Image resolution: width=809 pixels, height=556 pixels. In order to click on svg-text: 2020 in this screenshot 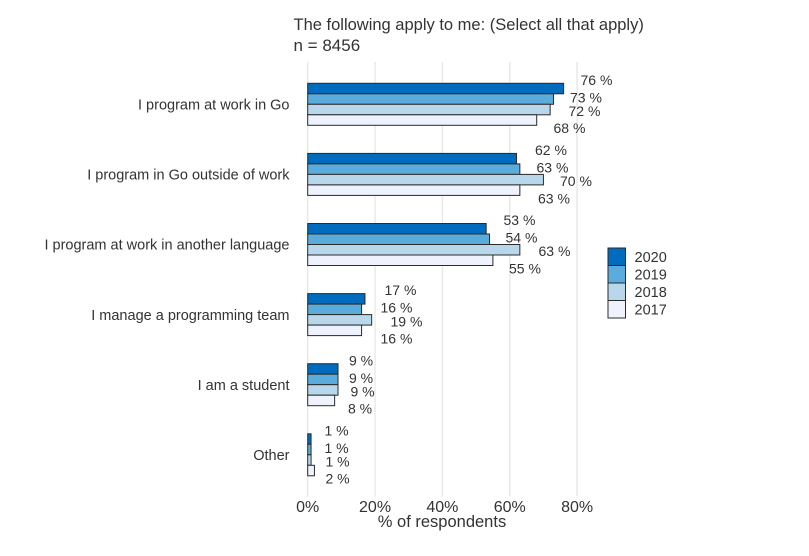, I will do `click(651, 258)`.